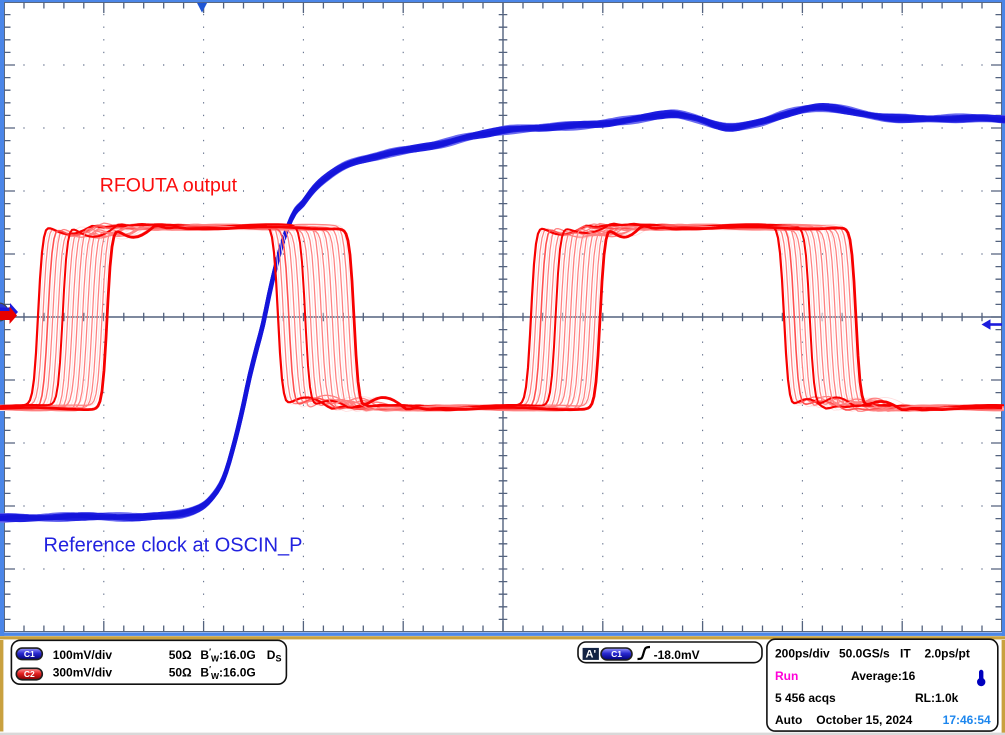 This screenshot has height=735, width=1005. I want to click on svg-text: 50.0GS/s, so click(864, 653).